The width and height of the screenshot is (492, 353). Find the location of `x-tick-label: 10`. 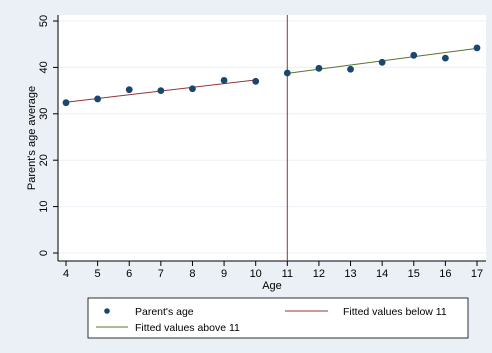

x-tick-label: 10 is located at coordinates (256, 274).